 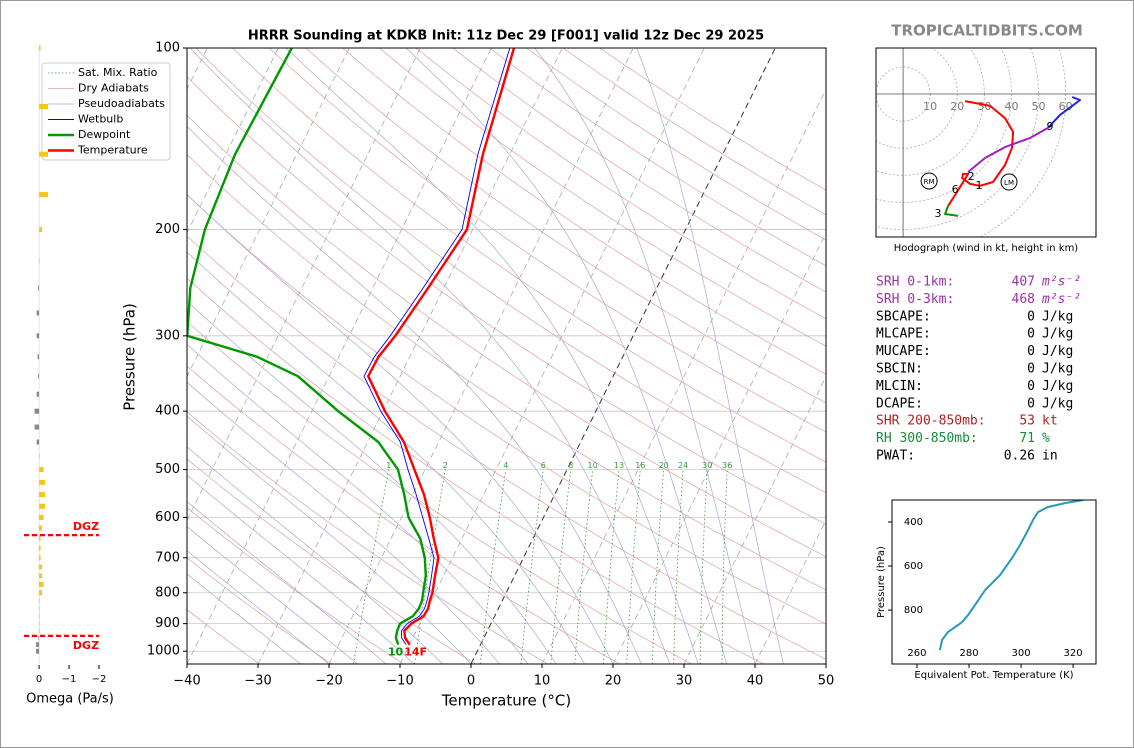 I want to click on hodograph-frame, so click(x=986, y=142).